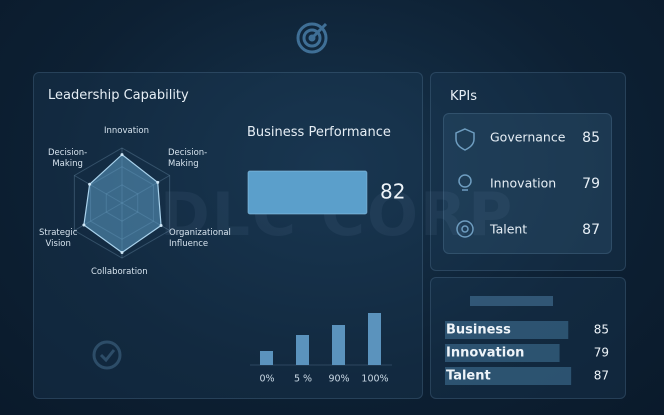  Describe the element at coordinates (591, 138) in the screenshot. I see `kpi-value: 85` at that location.